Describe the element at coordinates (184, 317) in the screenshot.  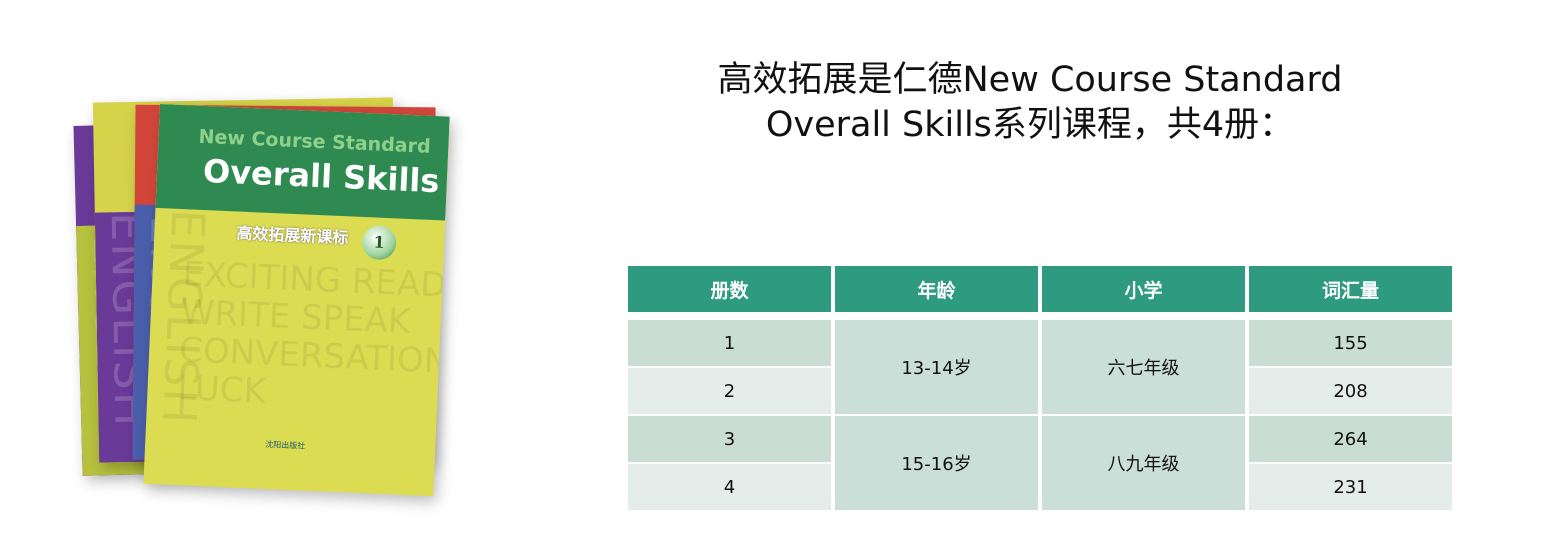
I see `spine-word: ENGLISH` at that location.